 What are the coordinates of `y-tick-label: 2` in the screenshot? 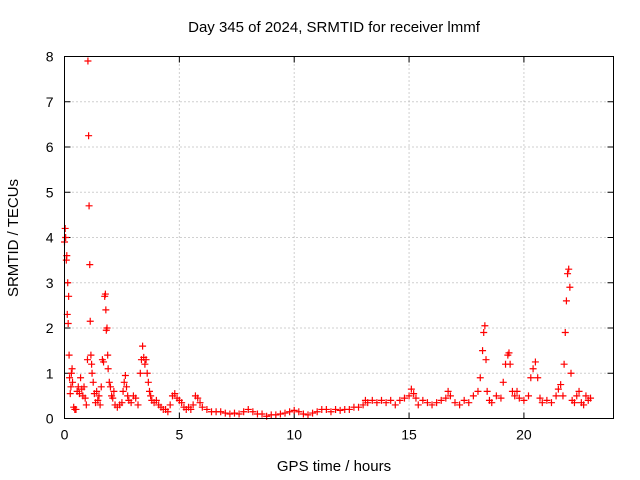 It's located at (50, 328).